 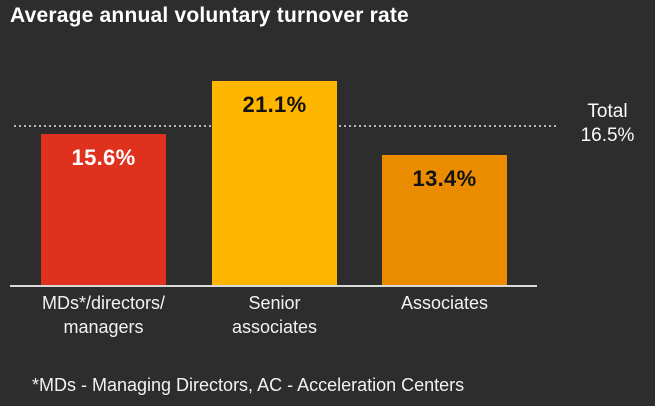 What do you see at coordinates (444, 220) in the screenshot?
I see `bar-associates: 13.4%` at bounding box center [444, 220].